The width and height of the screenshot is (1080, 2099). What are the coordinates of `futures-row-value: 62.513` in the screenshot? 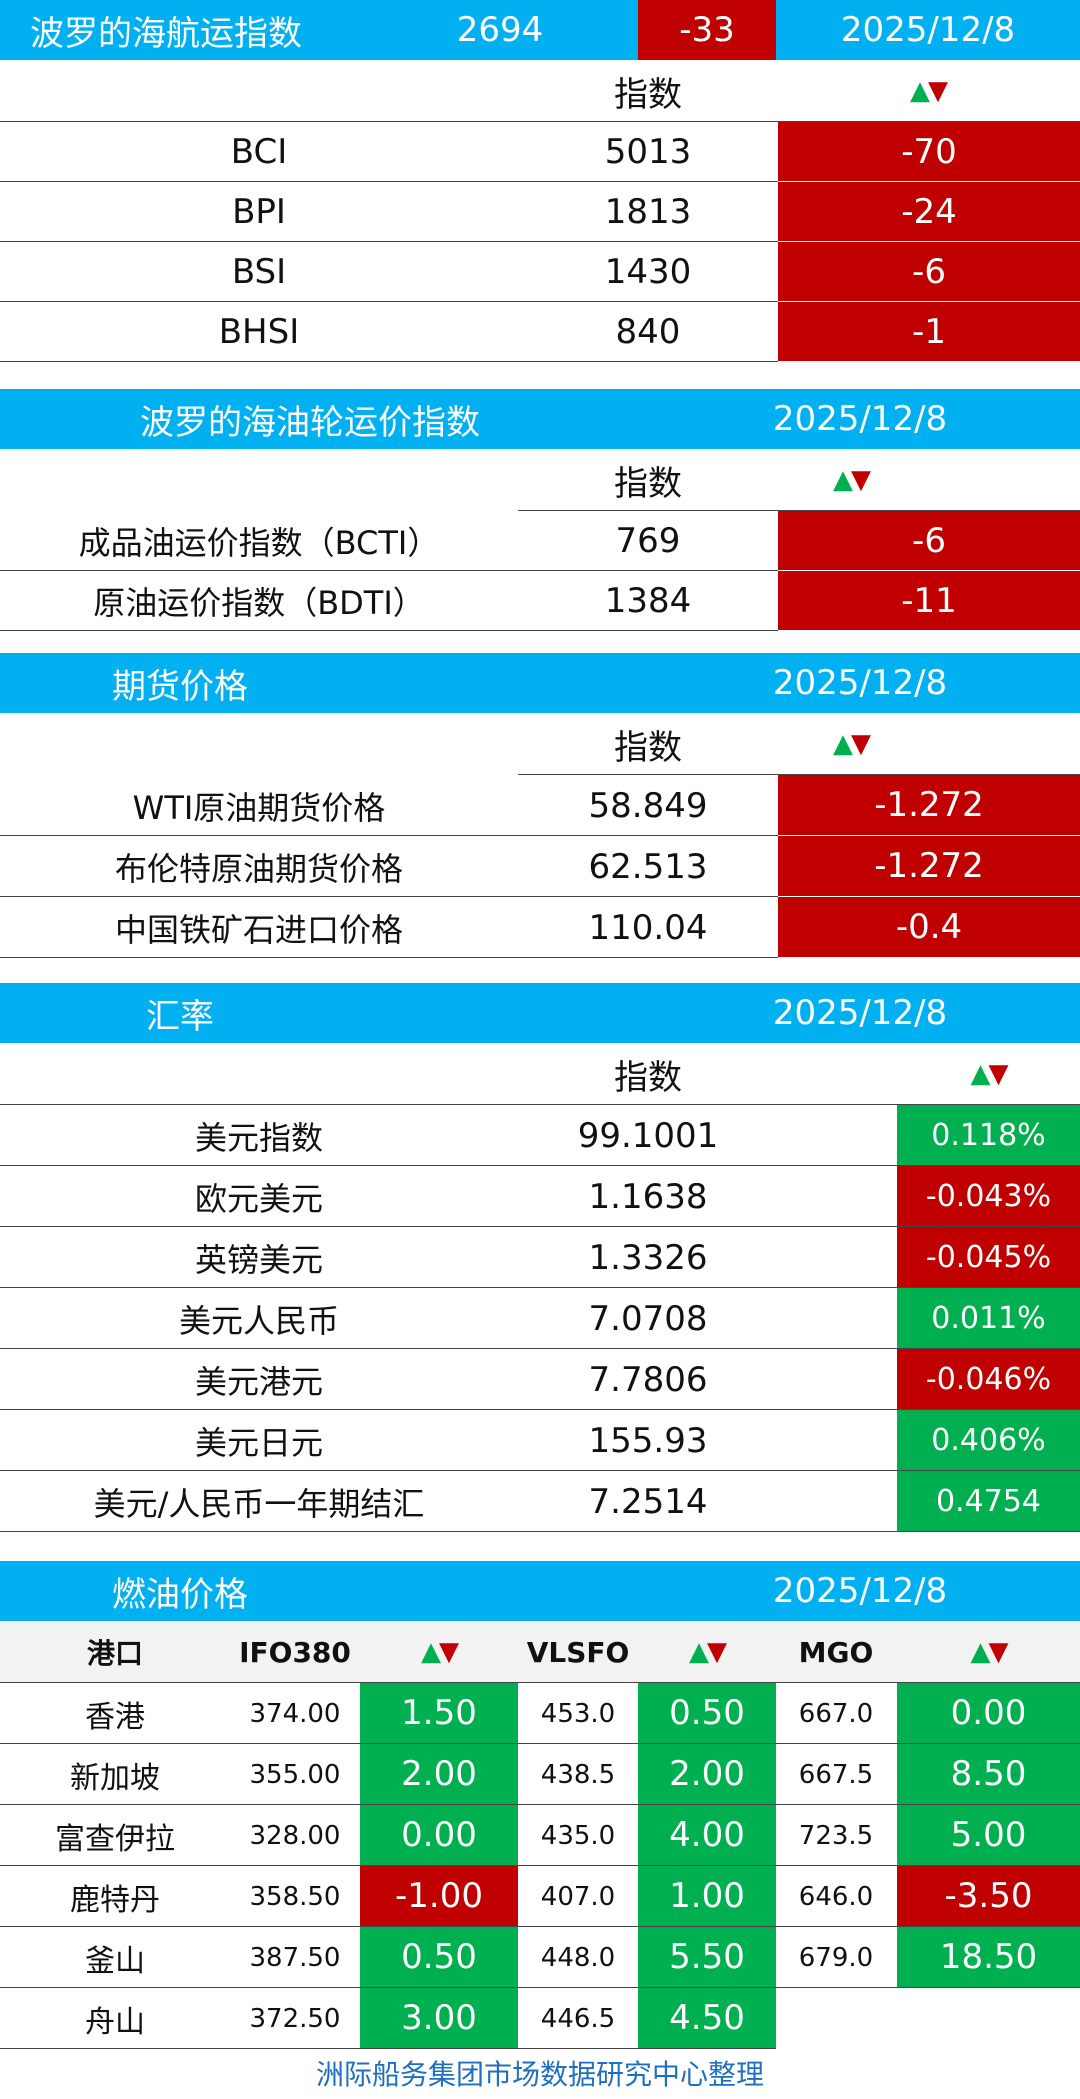 It's located at (648, 866).